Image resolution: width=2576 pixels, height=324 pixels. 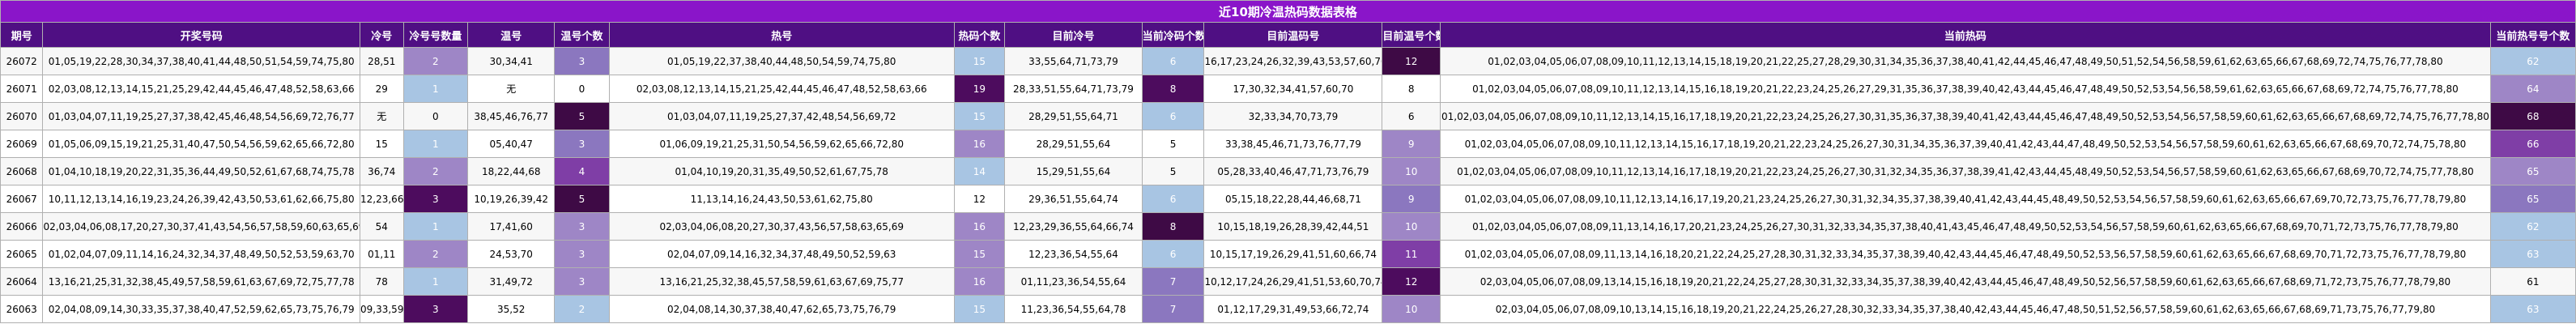 What do you see at coordinates (1173, 171) in the screenshot?
I see `cell-current-cold-count: 5` at bounding box center [1173, 171].